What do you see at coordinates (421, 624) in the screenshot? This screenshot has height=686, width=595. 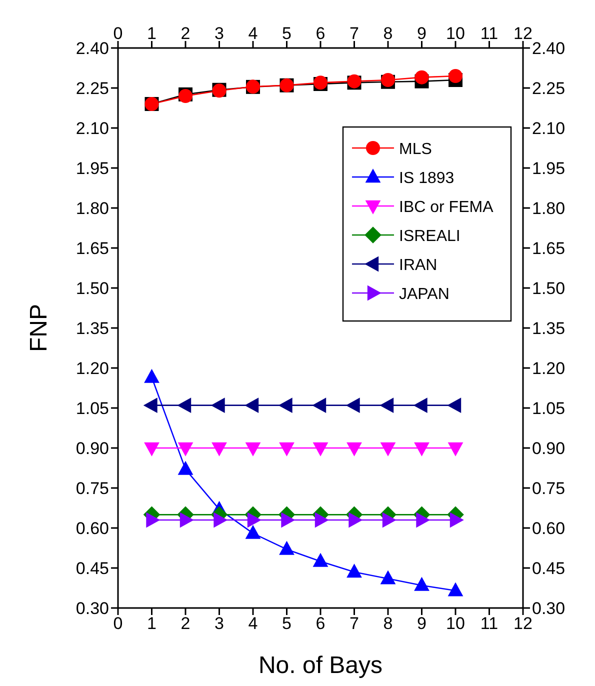 I see `x-tick-label: 9` at bounding box center [421, 624].